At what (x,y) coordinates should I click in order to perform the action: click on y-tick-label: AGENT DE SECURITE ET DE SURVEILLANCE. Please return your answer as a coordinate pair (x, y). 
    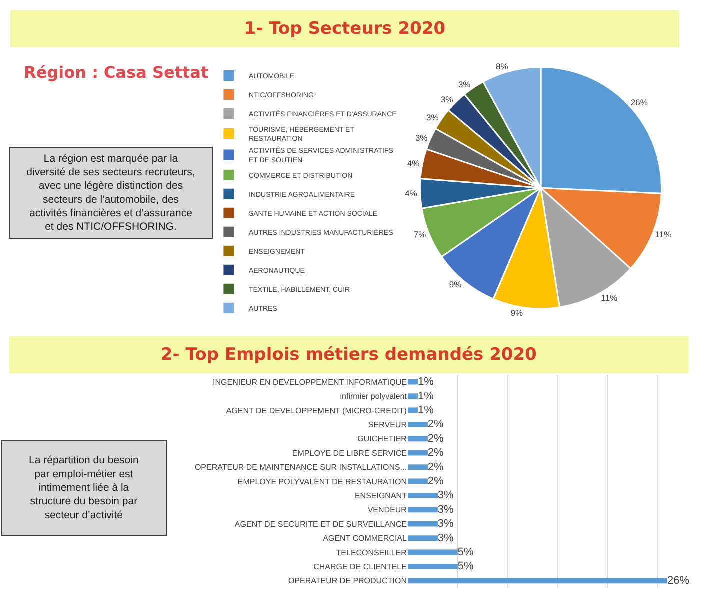
    Looking at the image, I should click on (320, 524).